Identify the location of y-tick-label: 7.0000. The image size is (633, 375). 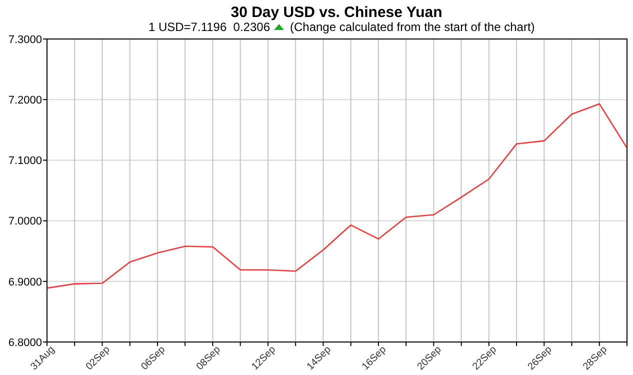
(25, 222).